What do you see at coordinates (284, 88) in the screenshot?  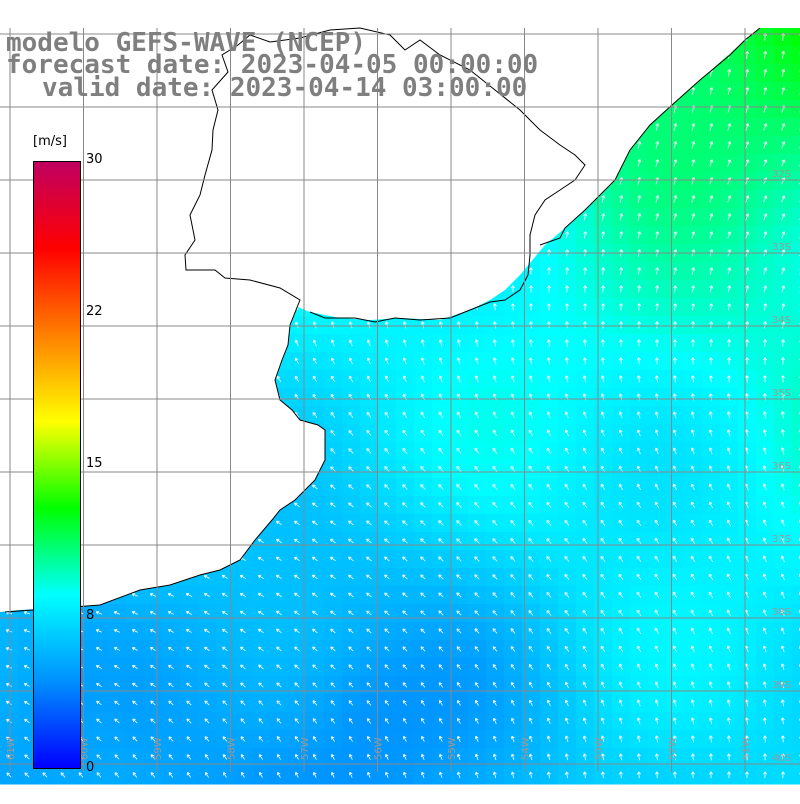 I see `valid-date: valid date: 2023-04-14 03:00:00` at bounding box center [284, 88].